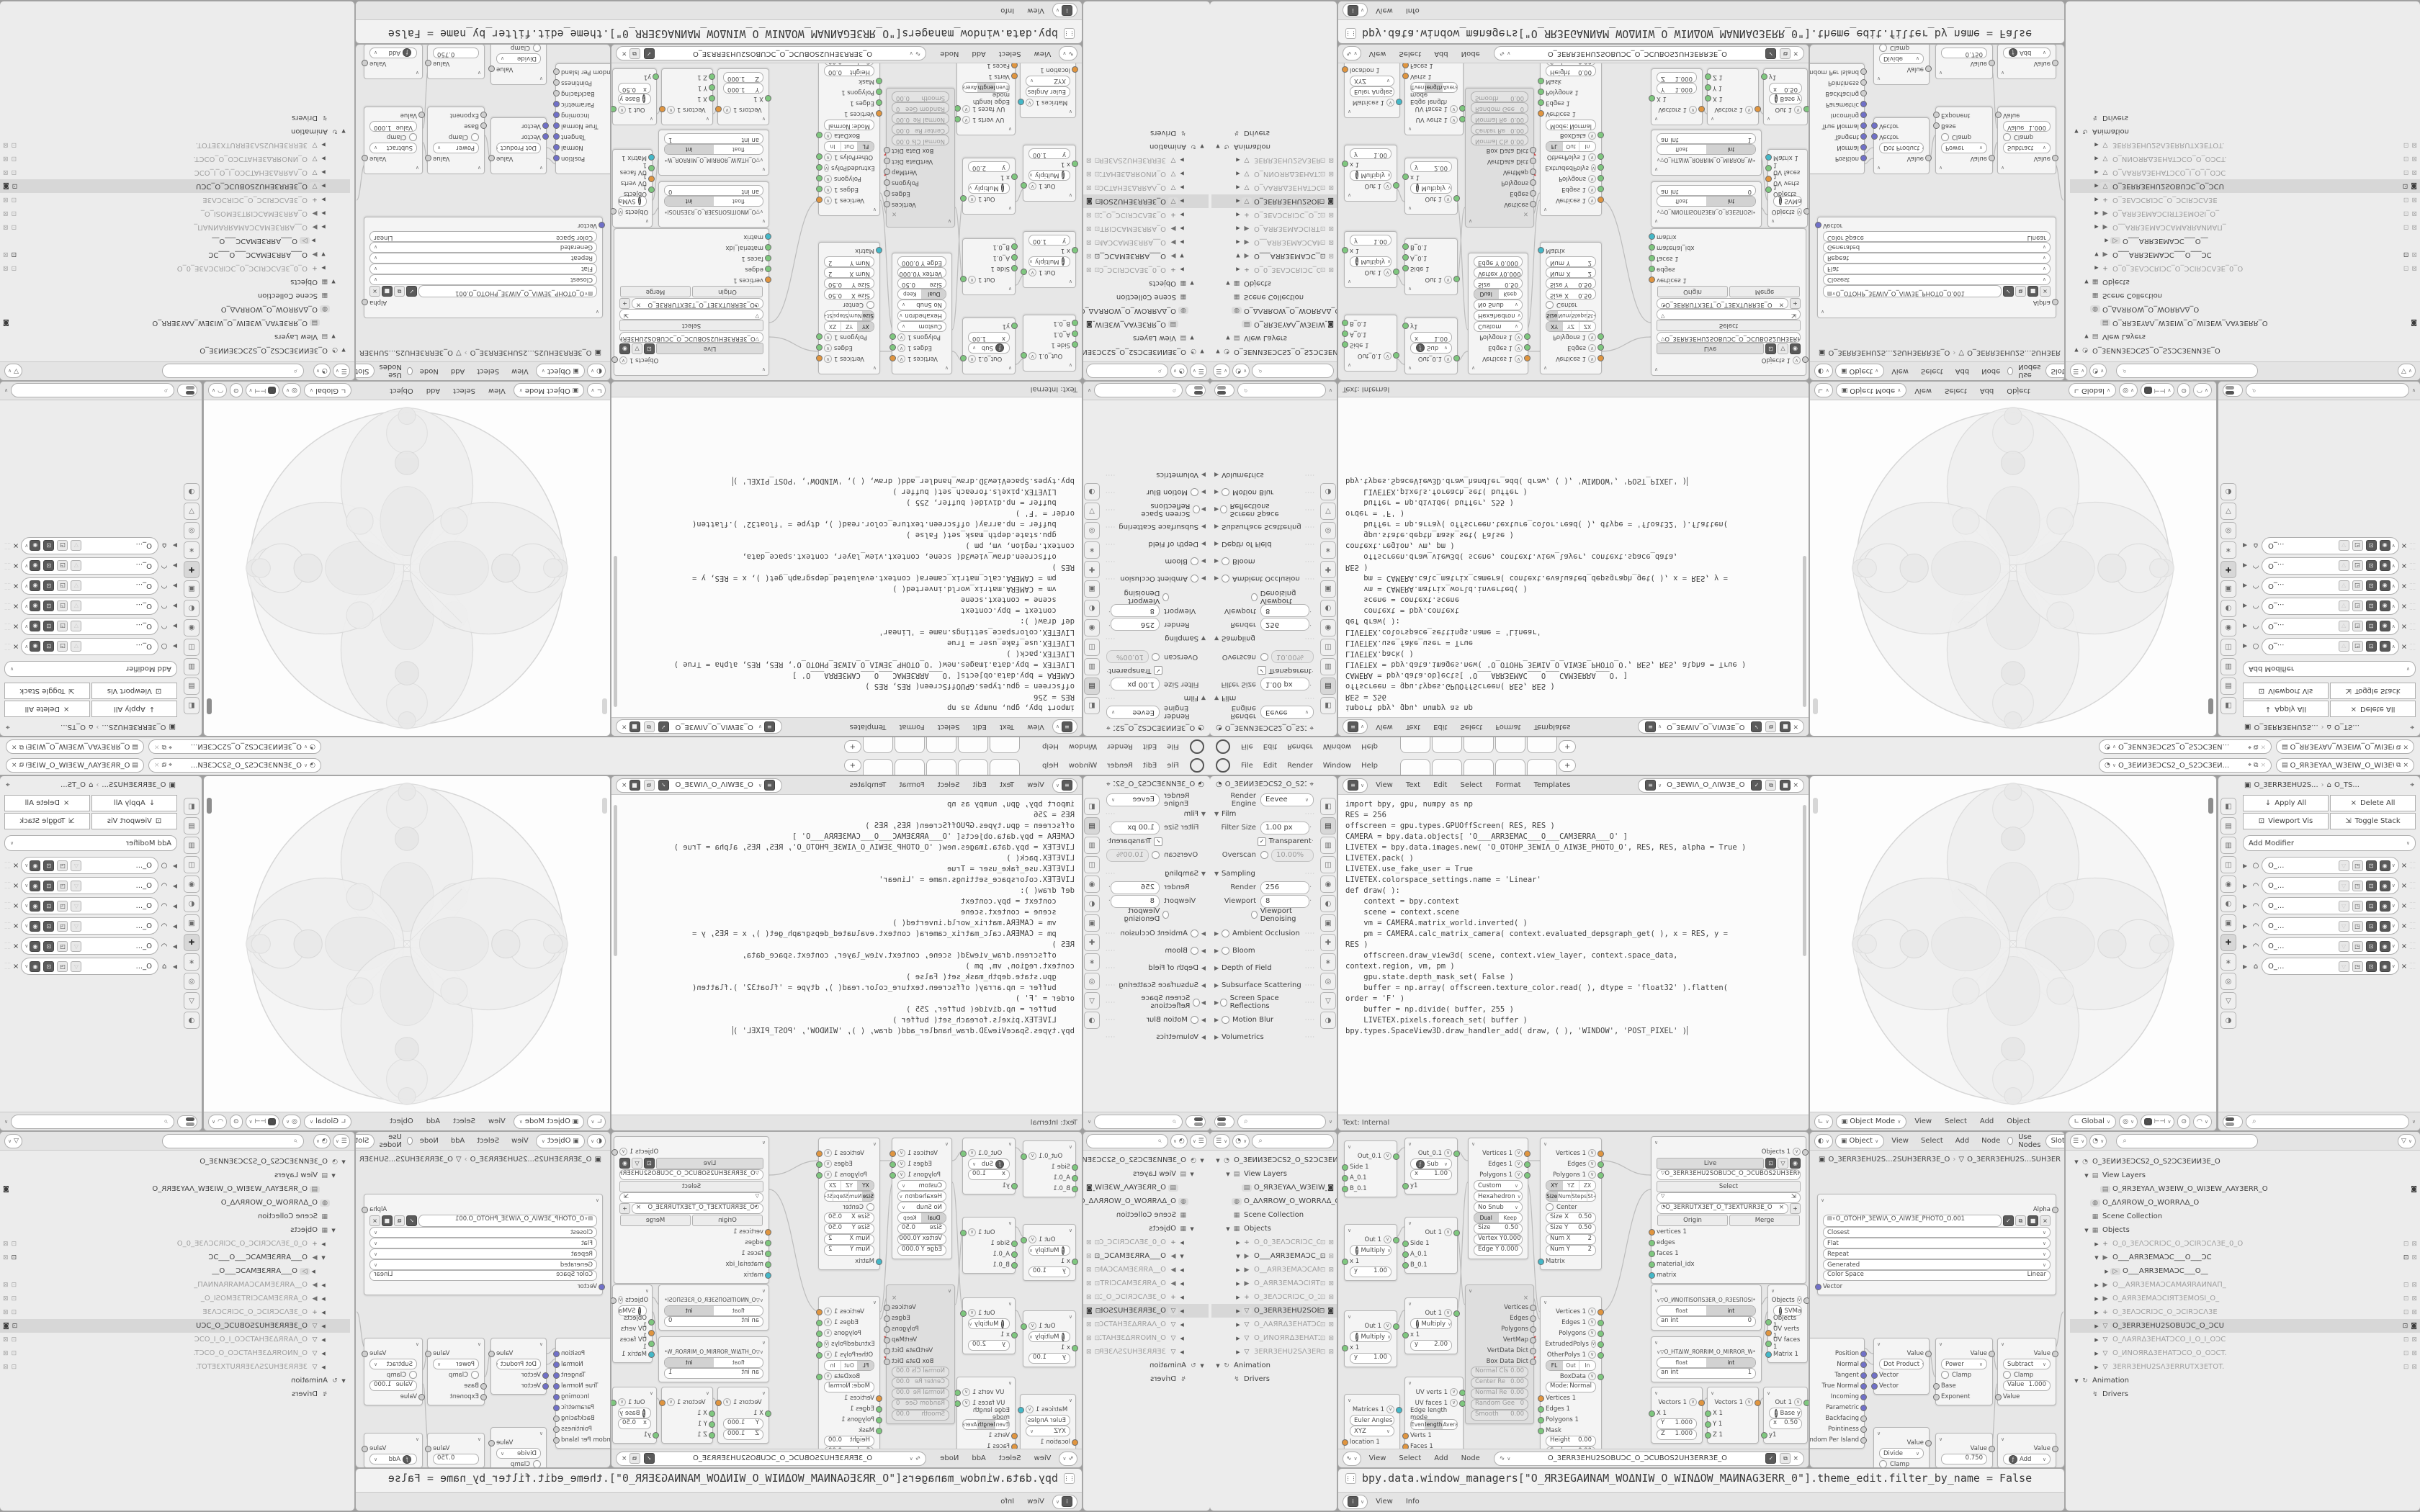  Describe the element at coordinates (1440, 727) in the screenshot. I see `menu-edit: Edit` at that location.